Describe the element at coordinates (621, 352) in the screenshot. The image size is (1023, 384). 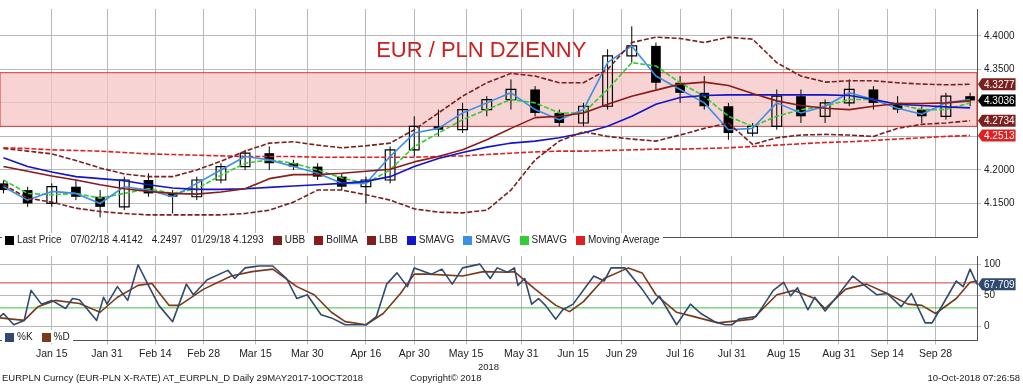
I see `x-tick-label: Jun 29` at that location.